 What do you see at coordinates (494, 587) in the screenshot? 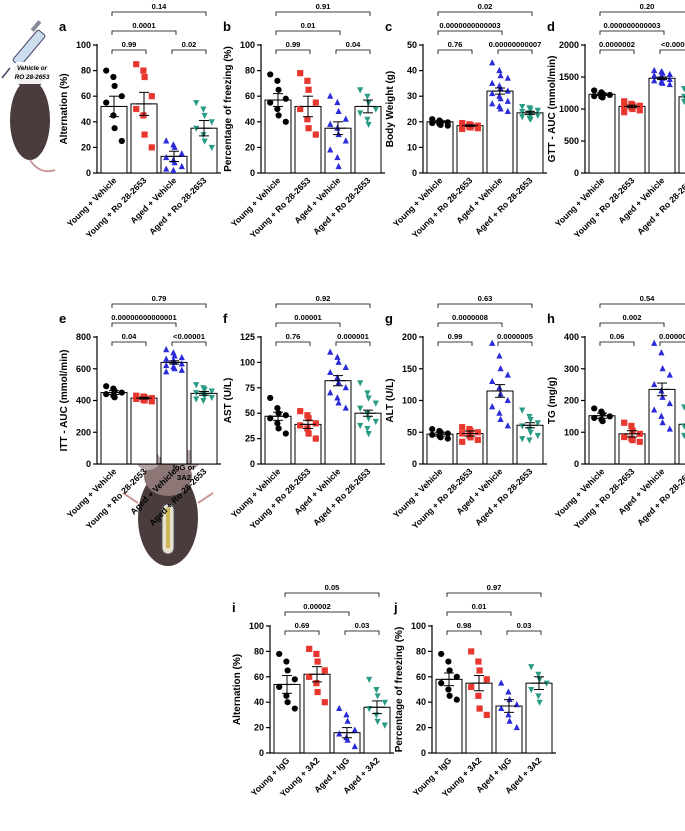
I see `p-value-label: 0.97` at bounding box center [494, 587].